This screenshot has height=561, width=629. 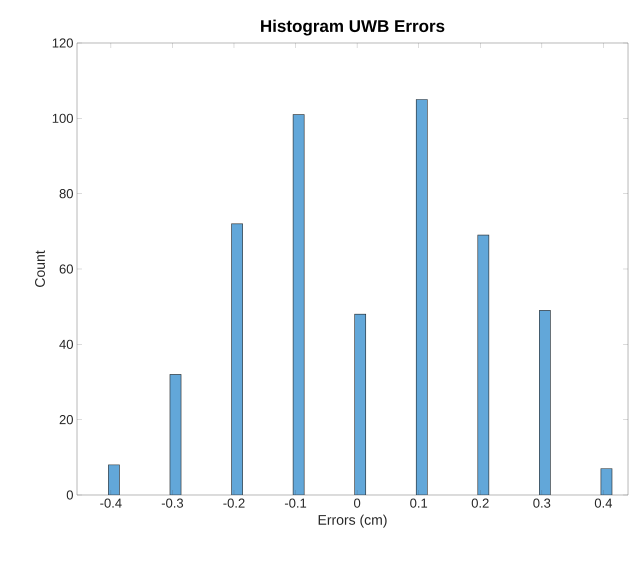 What do you see at coordinates (357, 503) in the screenshot?
I see `x-tick-label: 0` at bounding box center [357, 503].